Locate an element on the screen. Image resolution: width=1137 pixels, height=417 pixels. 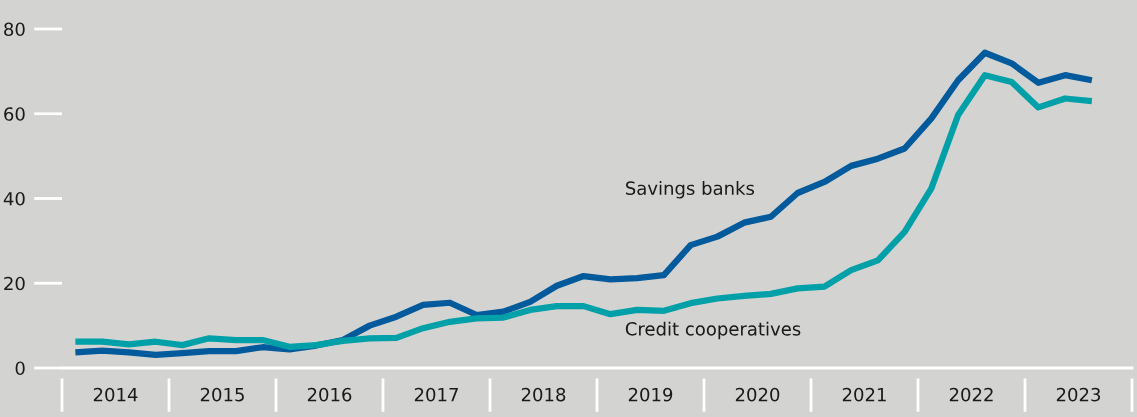
series-label: Savings banks is located at coordinates (690, 190).